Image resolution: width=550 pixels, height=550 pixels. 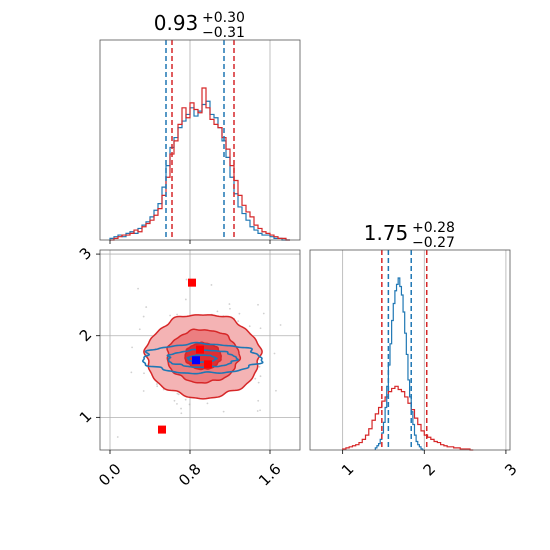 I want to click on param2-grid, so click(x=424, y=350).